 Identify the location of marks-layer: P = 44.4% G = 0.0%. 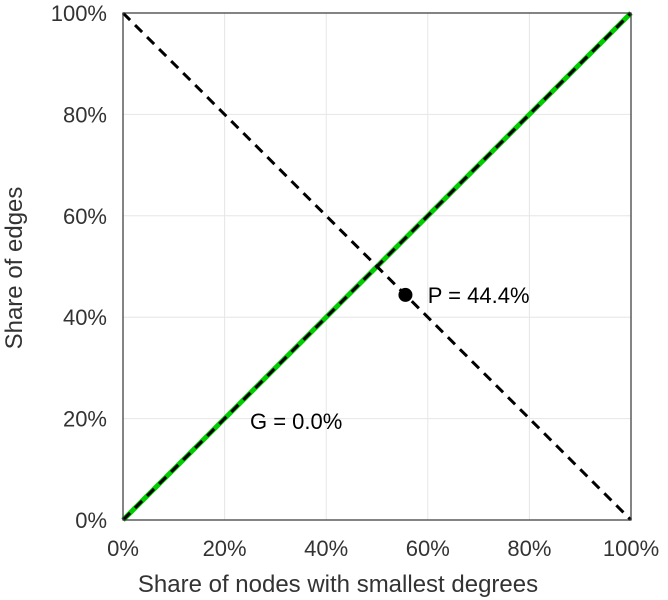
(390, 358).